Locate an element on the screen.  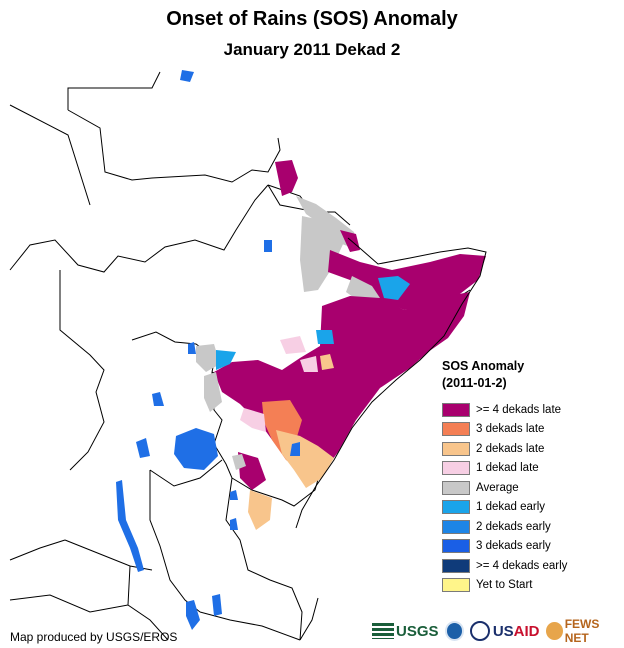
legend-label: 2 dekads early is located at coordinates (513, 526).